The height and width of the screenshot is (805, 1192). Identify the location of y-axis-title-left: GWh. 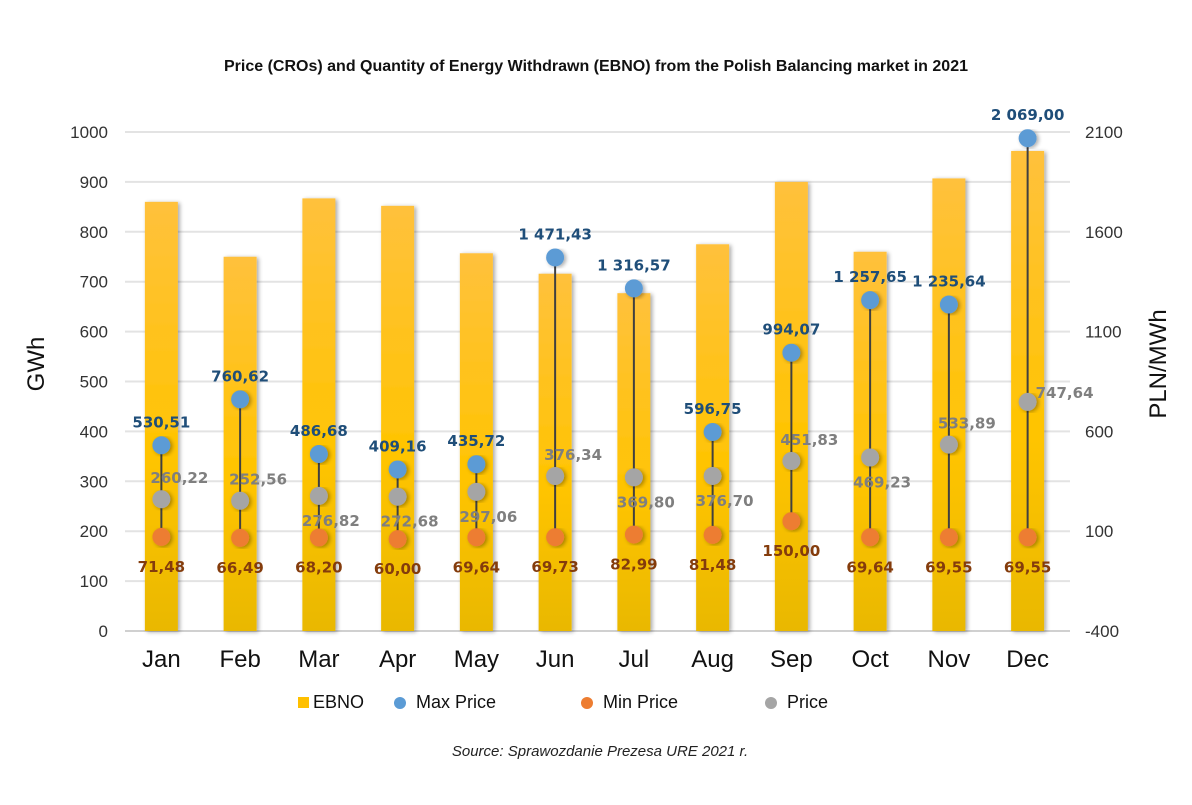
(36, 364).